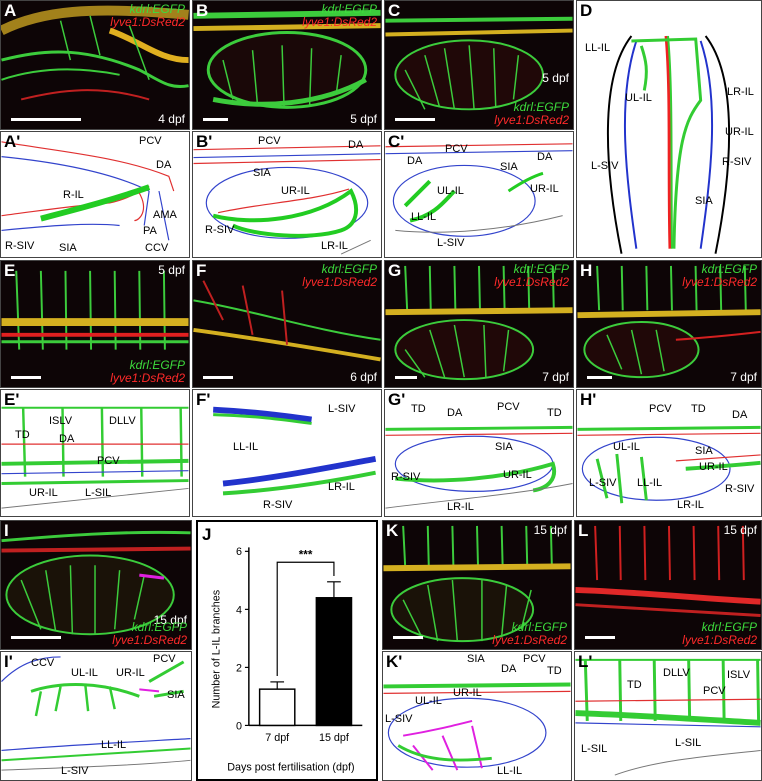 The image size is (762, 781). I want to click on panel-l-prime-schematic: L' TD DLLV ISLV PCV L-SIL L-SIL, so click(668, 716).